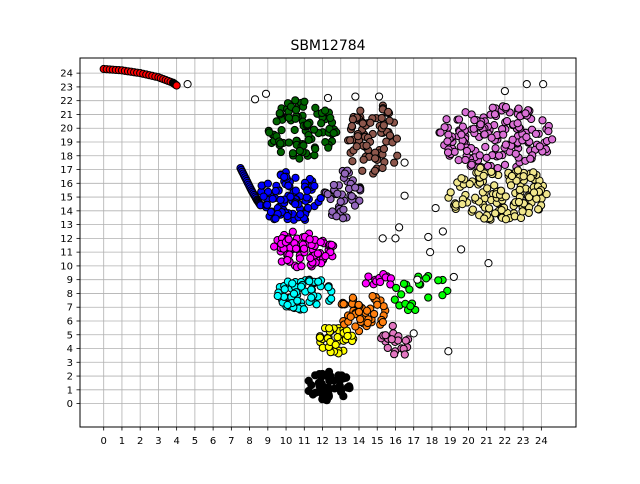  What do you see at coordinates (286, 441) in the screenshot?
I see `x-tick-label: 10` at bounding box center [286, 441].